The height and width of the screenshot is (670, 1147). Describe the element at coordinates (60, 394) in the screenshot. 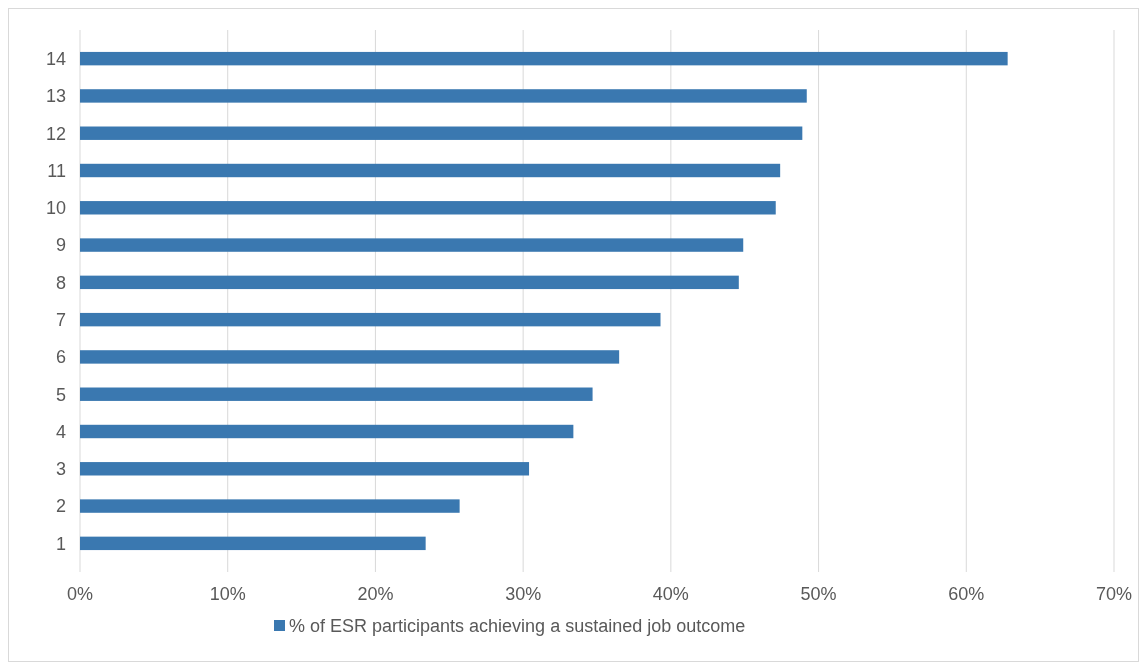

I see `y-tick-label: 5` at that location.